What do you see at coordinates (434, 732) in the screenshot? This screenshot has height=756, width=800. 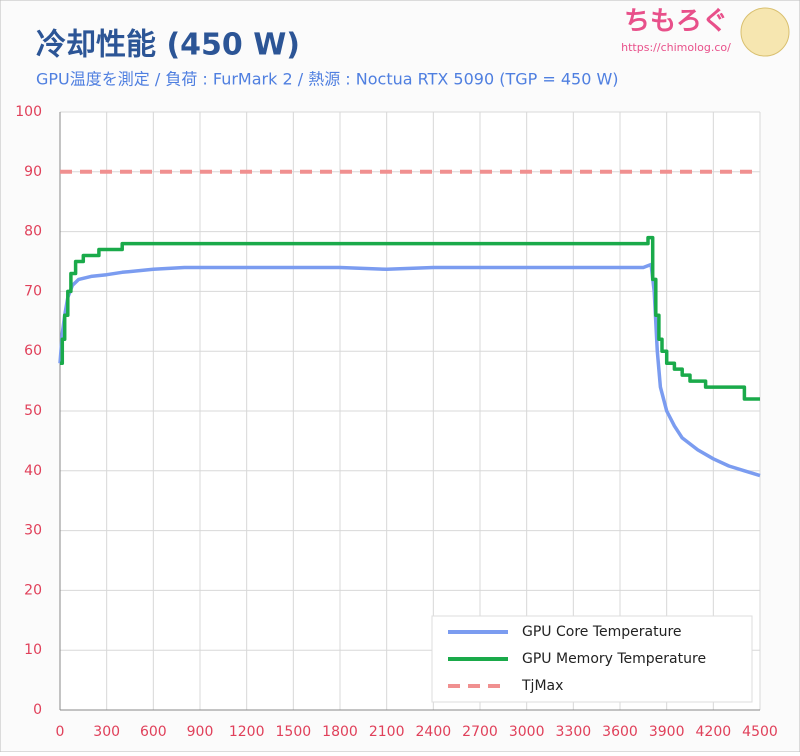 I see `x-tick-label: 2400` at bounding box center [434, 732].